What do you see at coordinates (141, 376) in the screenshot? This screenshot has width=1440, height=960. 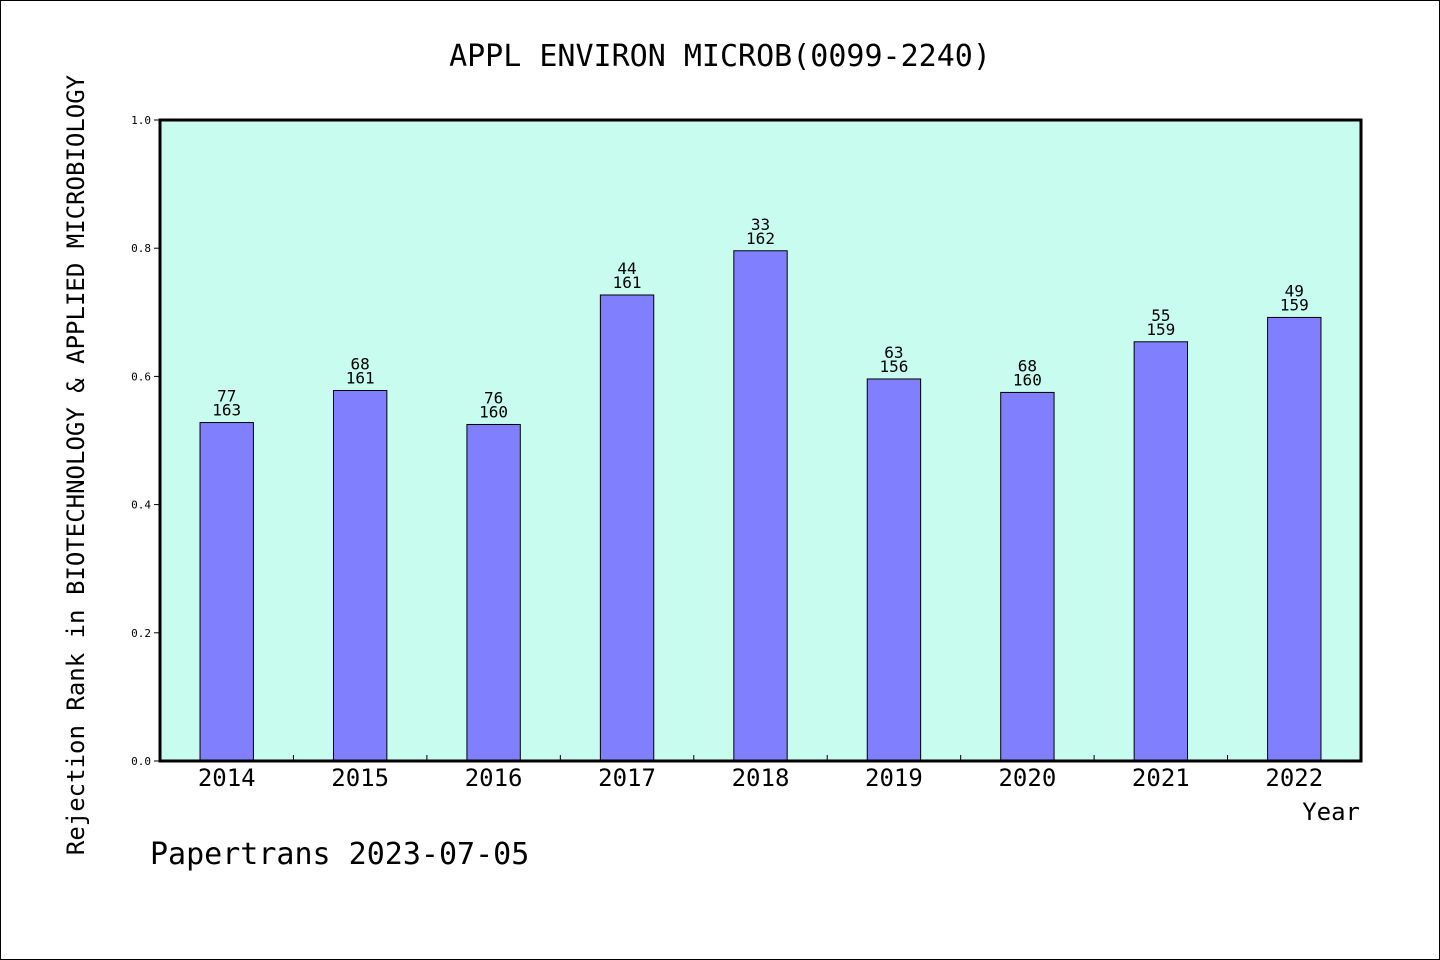 I see `y-tick-label: 0.6` at bounding box center [141, 376].